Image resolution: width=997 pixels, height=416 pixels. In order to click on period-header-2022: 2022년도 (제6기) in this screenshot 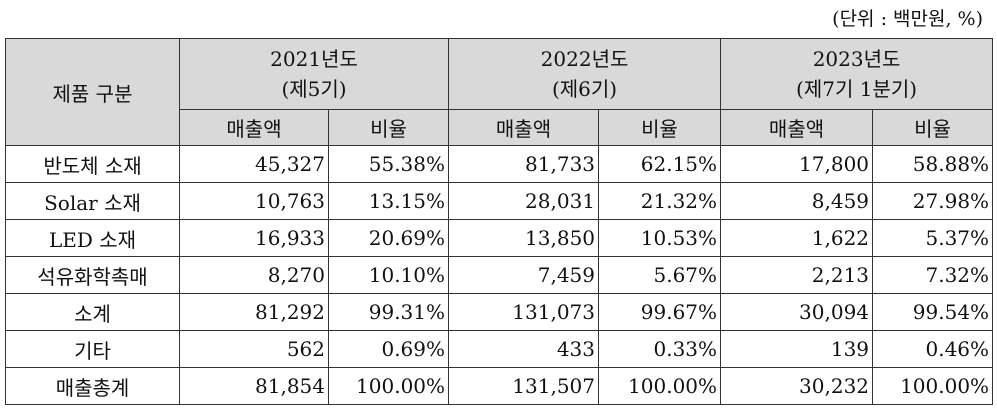, I will do `click(585, 74)`.